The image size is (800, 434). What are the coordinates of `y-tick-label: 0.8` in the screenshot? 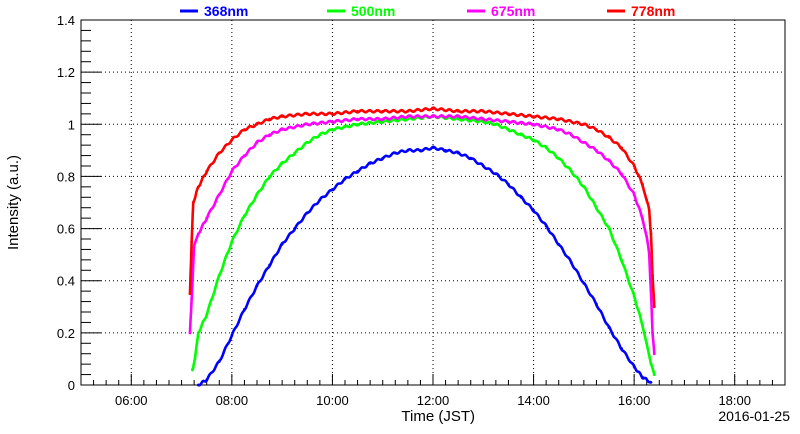 It's located at (66, 176).